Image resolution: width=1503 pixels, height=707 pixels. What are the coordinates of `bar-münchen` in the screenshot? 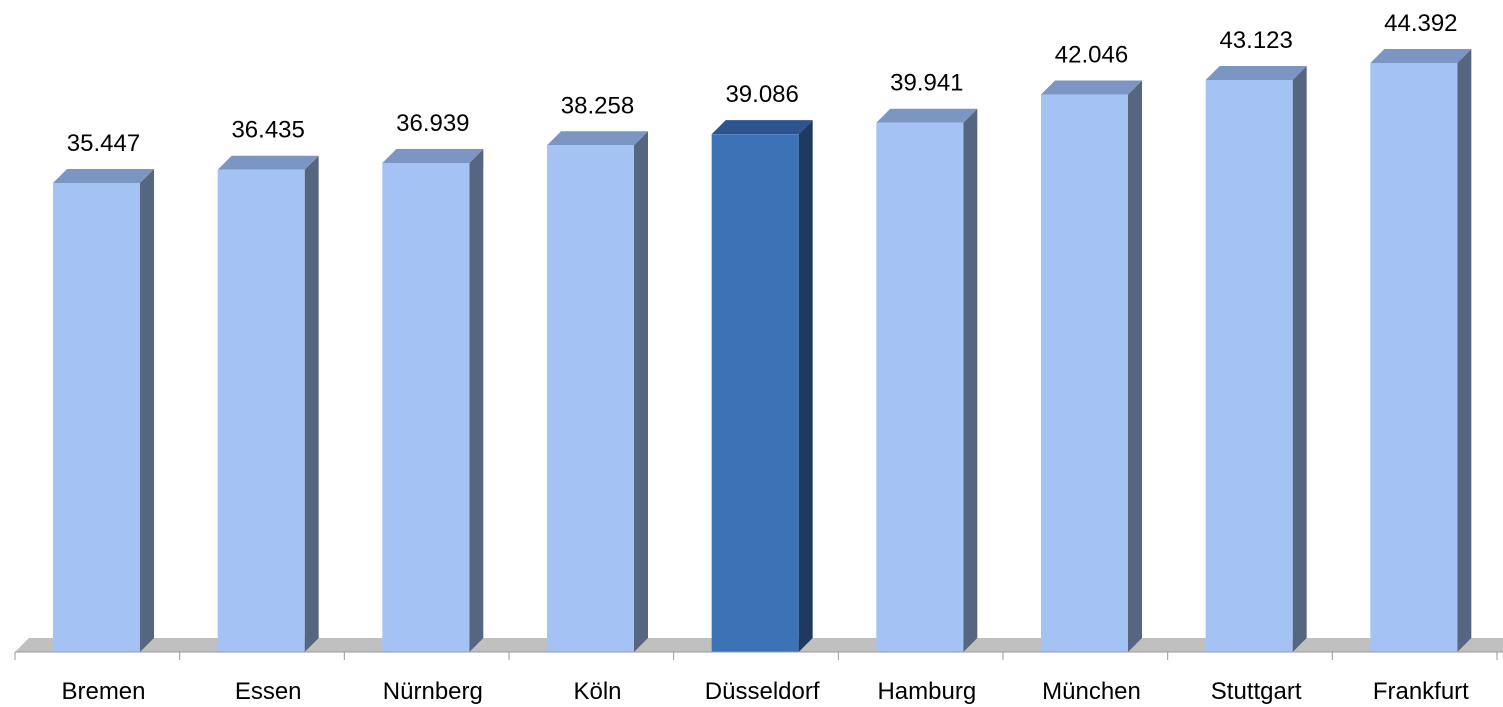 It's located at (1091, 366).